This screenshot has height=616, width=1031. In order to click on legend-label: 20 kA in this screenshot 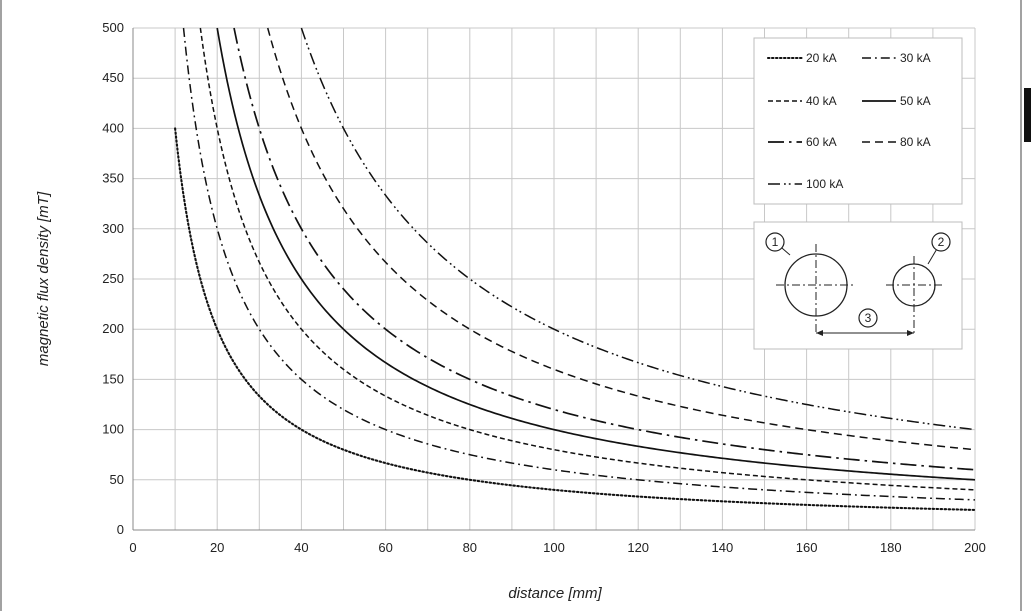, I will do `click(821, 58)`.